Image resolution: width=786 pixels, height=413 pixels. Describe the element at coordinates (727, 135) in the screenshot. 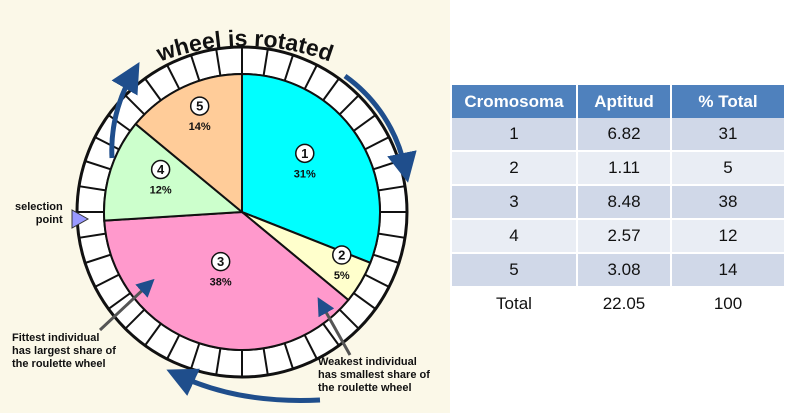

I see `table-cell: 31` at that location.